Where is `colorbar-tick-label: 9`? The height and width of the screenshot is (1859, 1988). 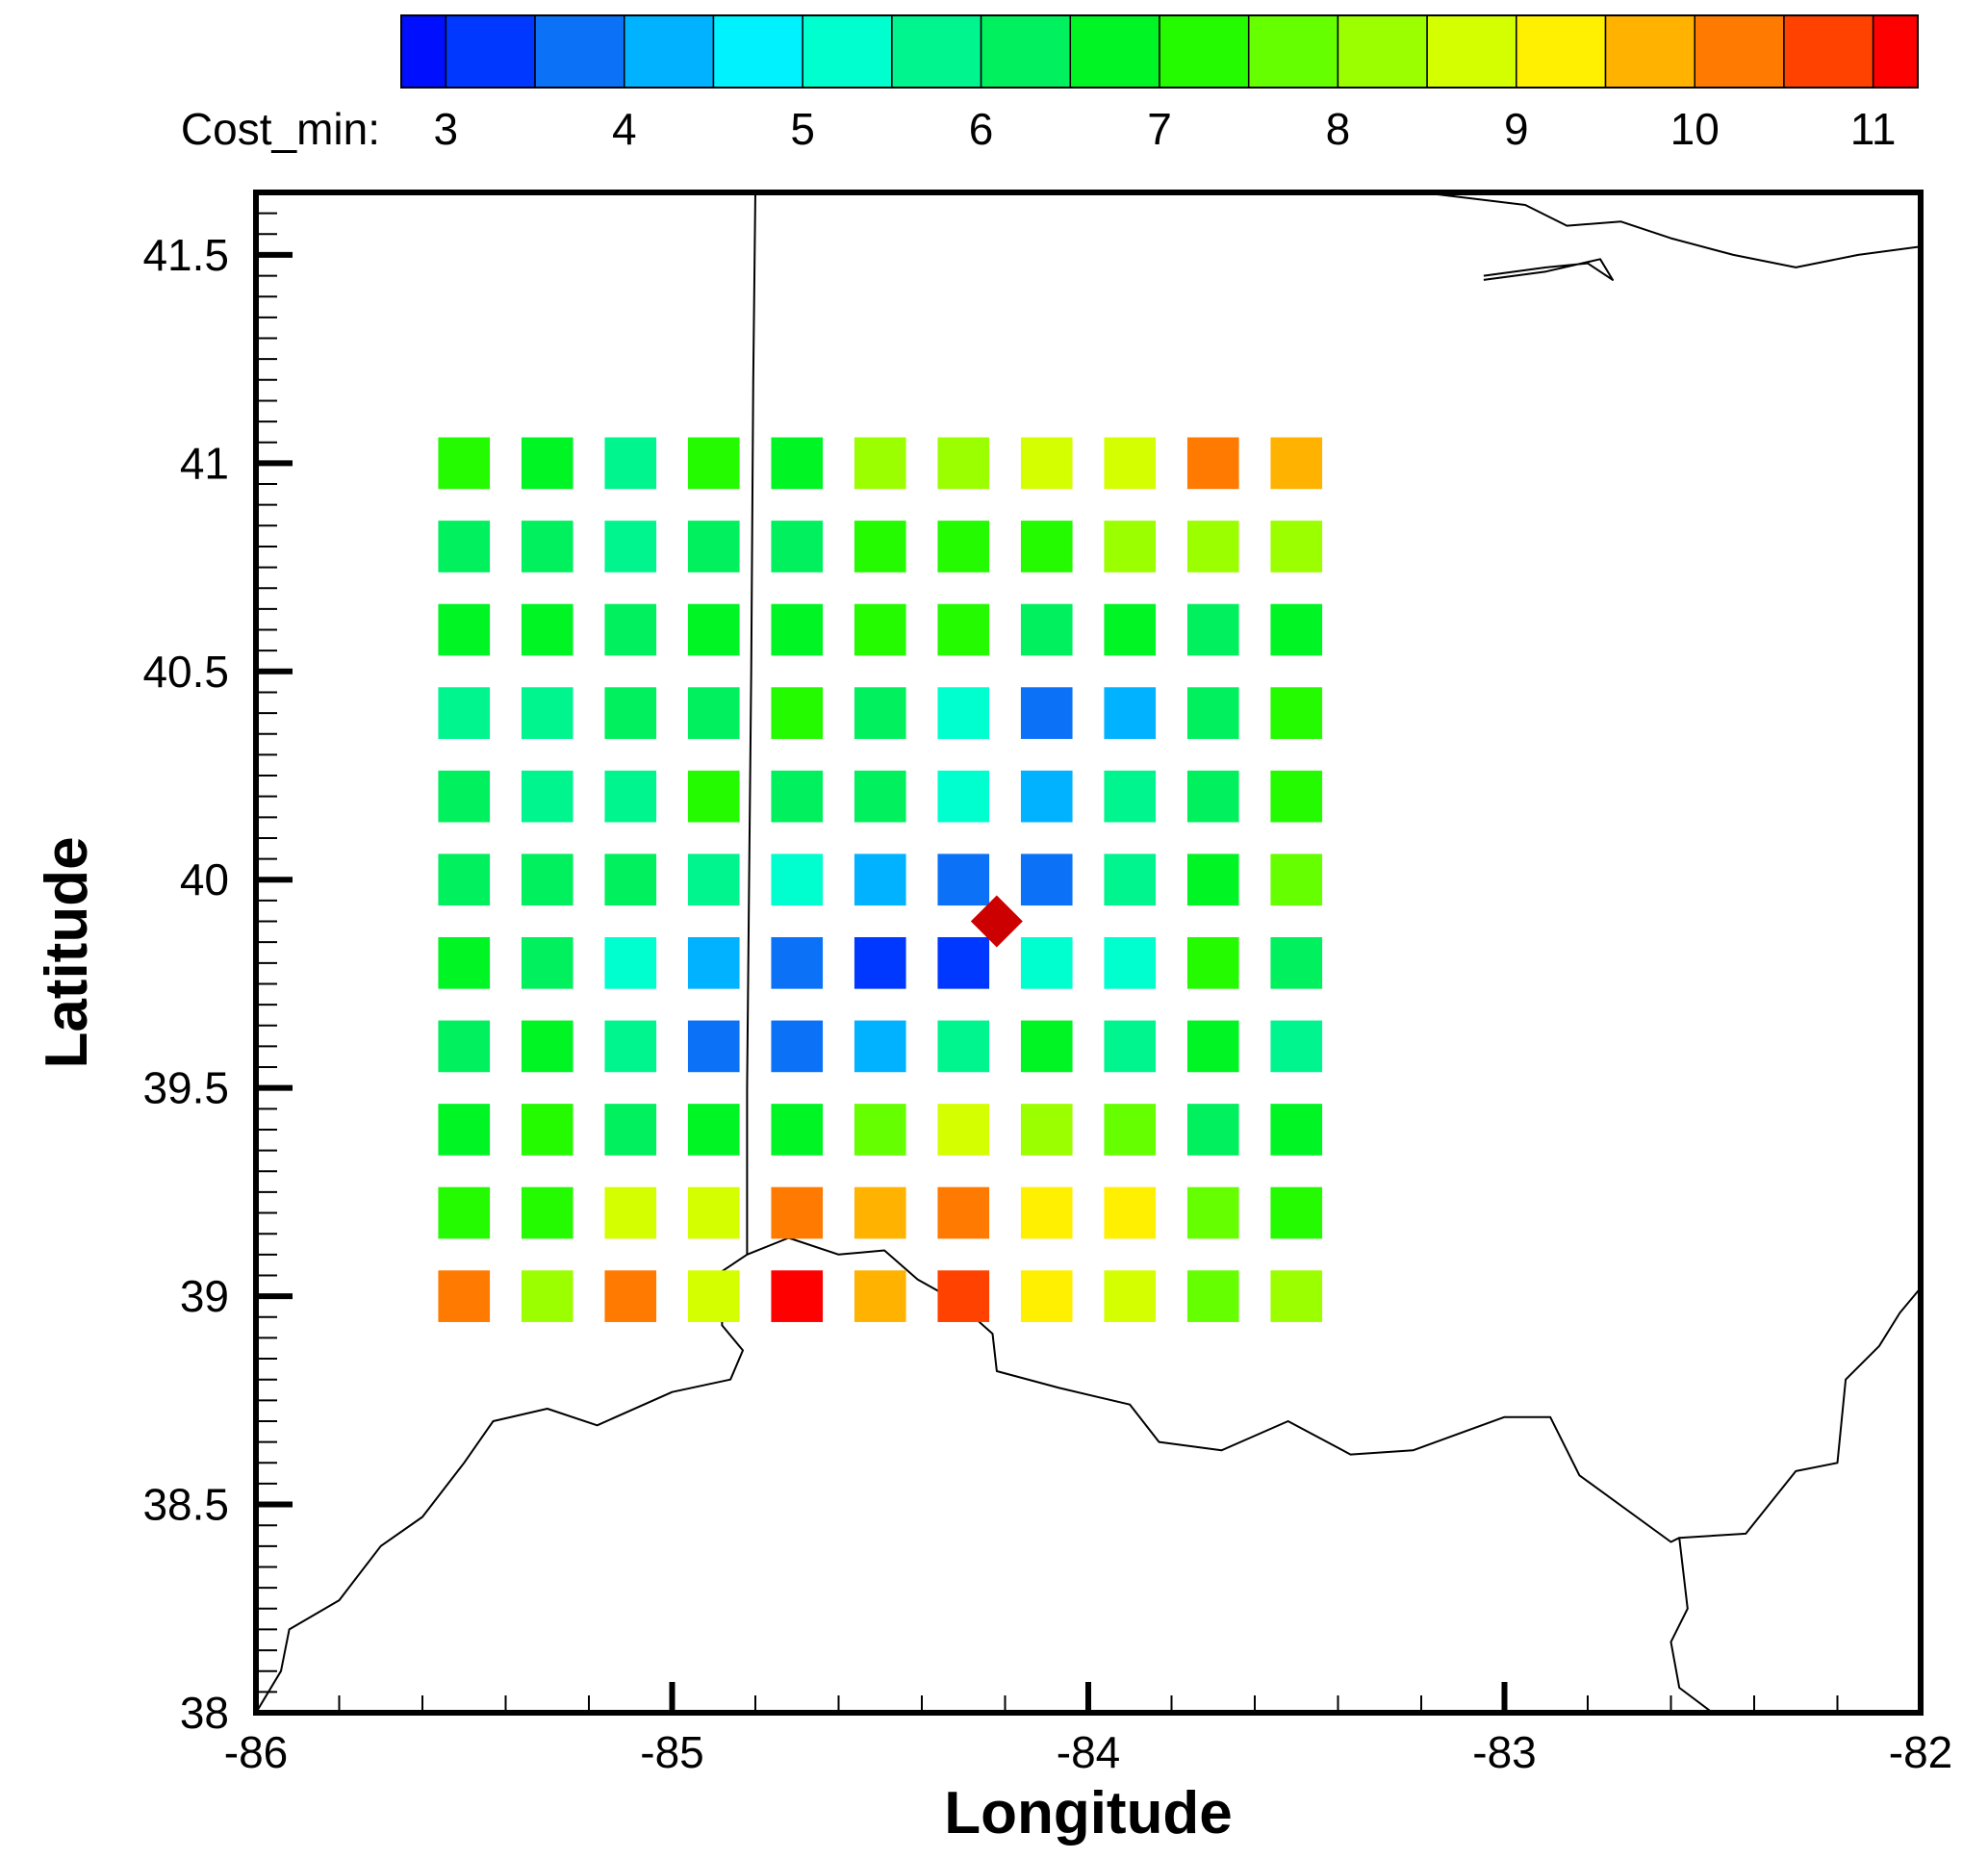 colorbar-tick-label: 9 is located at coordinates (1516, 129).